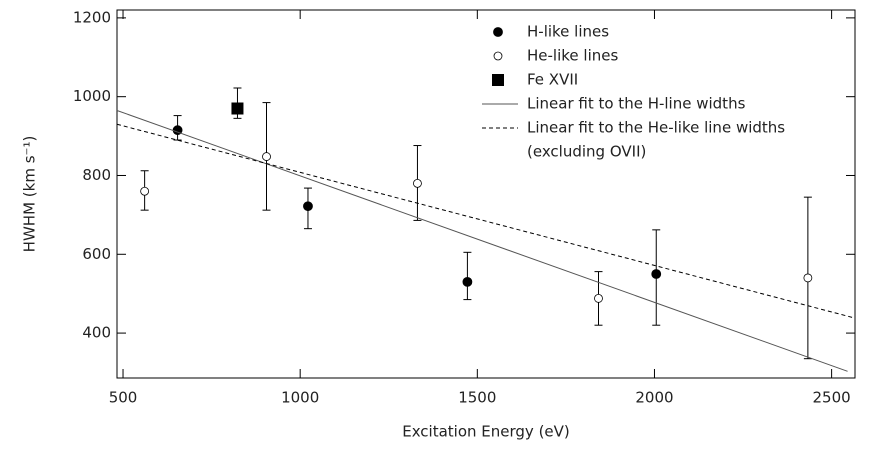 The height and width of the screenshot is (449, 869). What do you see at coordinates (568, 32) in the screenshot?
I see `legend-label: H-like lines` at bounding box center [568, 32].